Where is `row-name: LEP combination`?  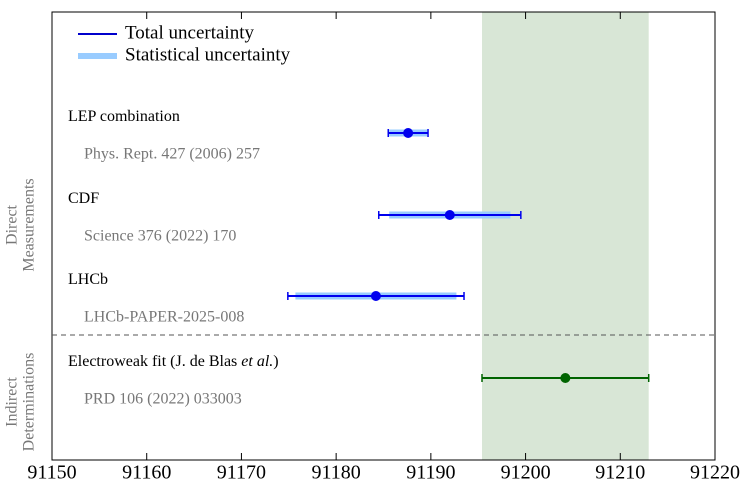 row-name: LEP combination is located at coordinates (124, 116).